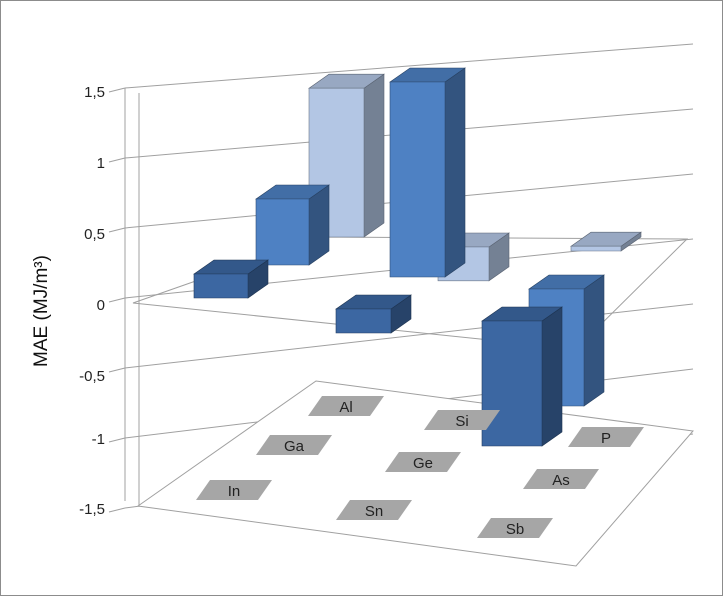 The image size is (723, 597). I want to click on category-label: Si, so click(461, 421).